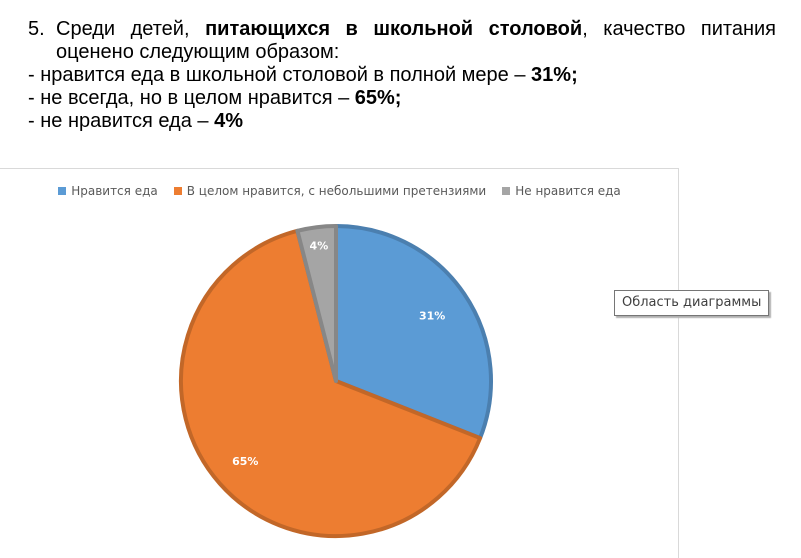 This screenshot has width=801, height=558. I want to click on legend-item-dislikes: Не нравится еда, so click(561, 191).